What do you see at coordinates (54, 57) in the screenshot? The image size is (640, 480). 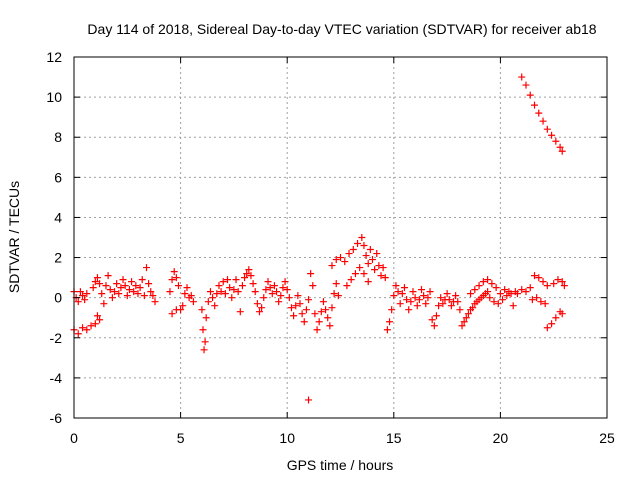 I see `y-tick-label: 12` at bounding box center [54, 57].